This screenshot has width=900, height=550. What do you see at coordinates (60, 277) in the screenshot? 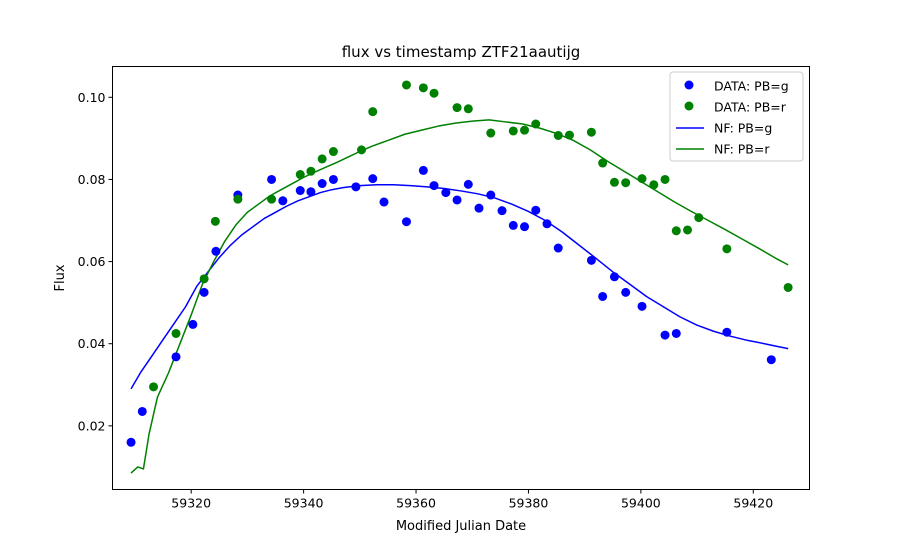
I see `y-axis-label: Flux` at bounding box center [60, 277].